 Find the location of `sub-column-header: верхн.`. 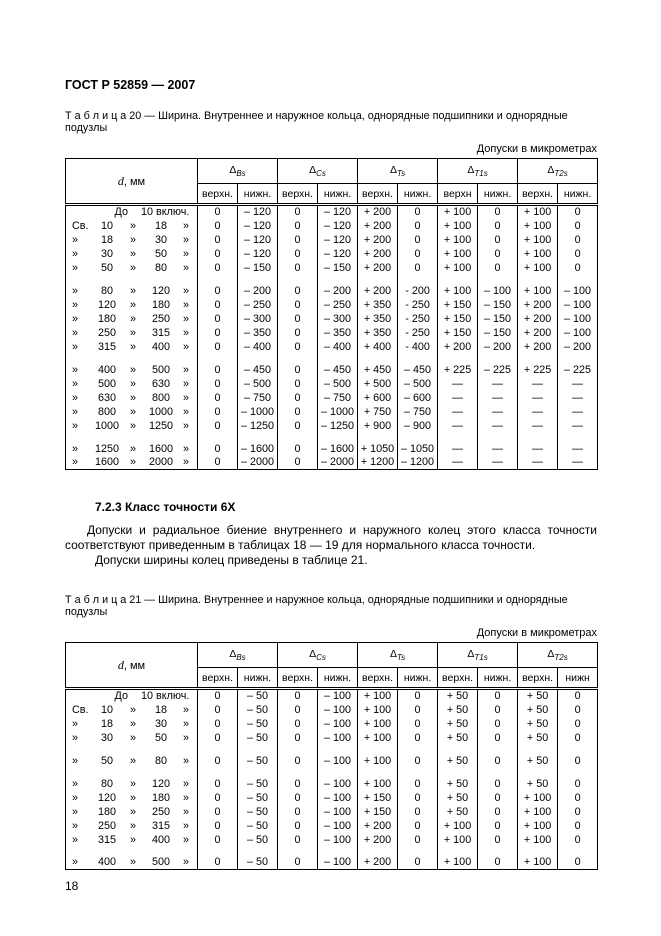

sub-column-header: верхн. is located at coordinates (217, 678).